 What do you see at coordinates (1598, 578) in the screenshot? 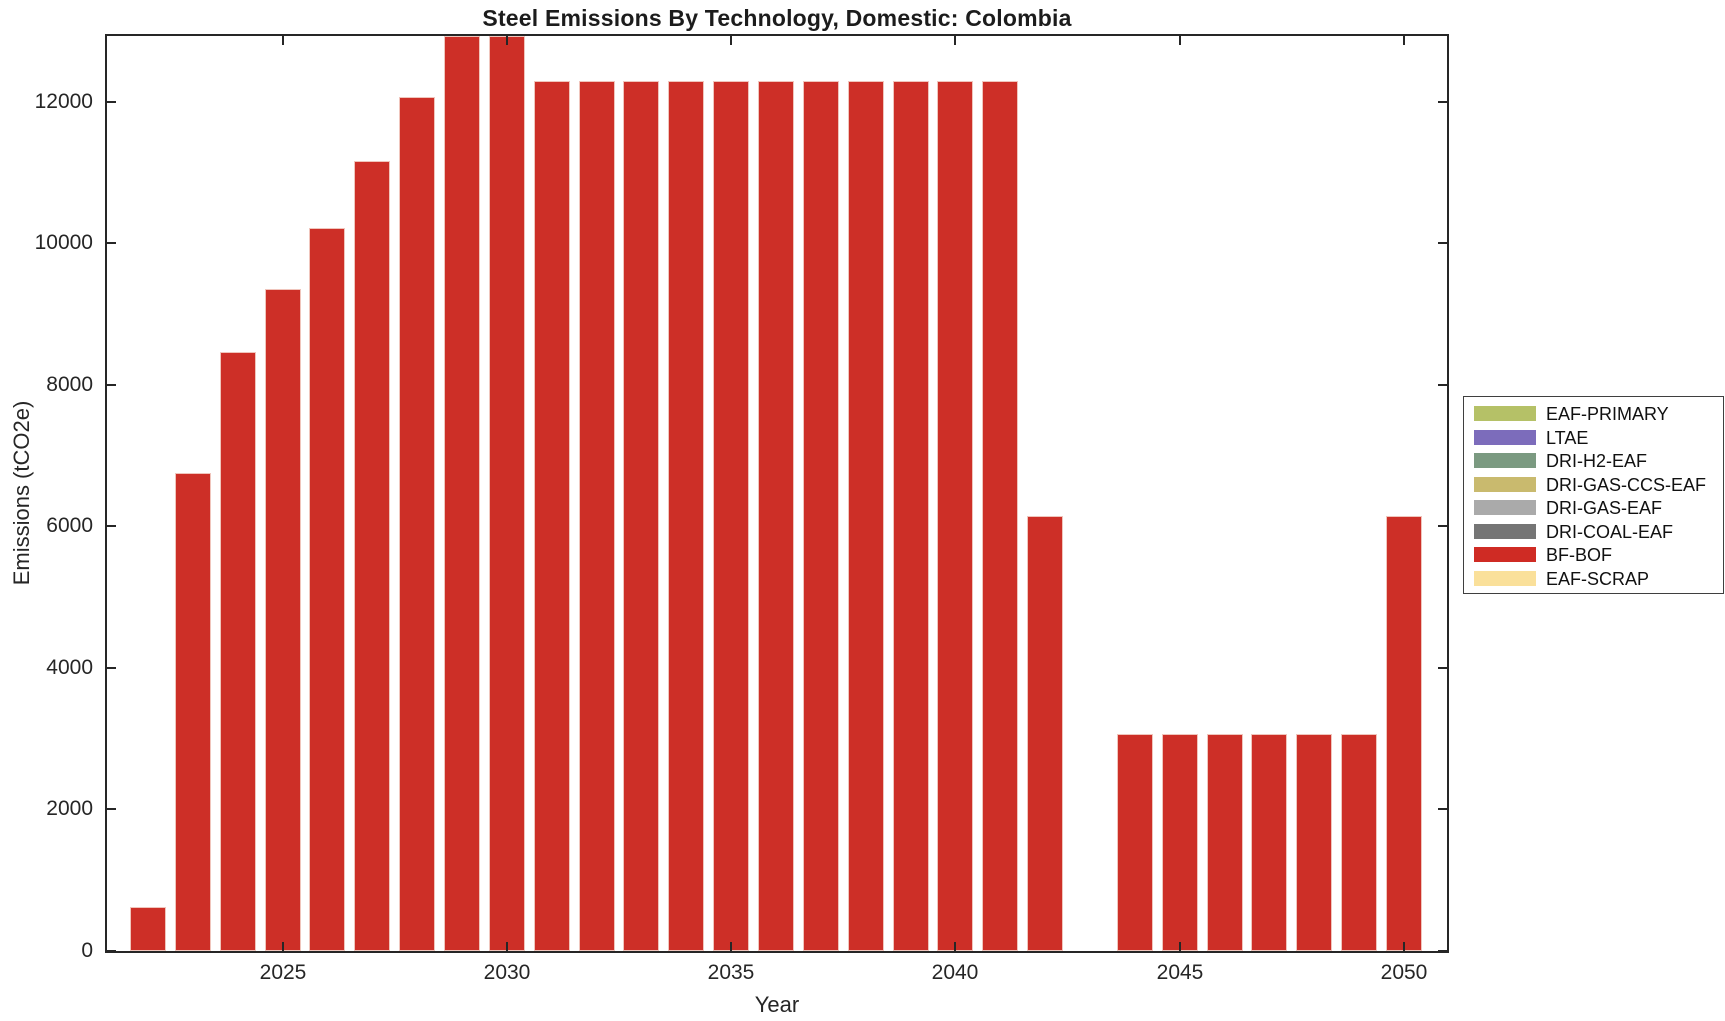
I see `legend-label: EAF-SCRAP` at bounding box center [1598, 578].